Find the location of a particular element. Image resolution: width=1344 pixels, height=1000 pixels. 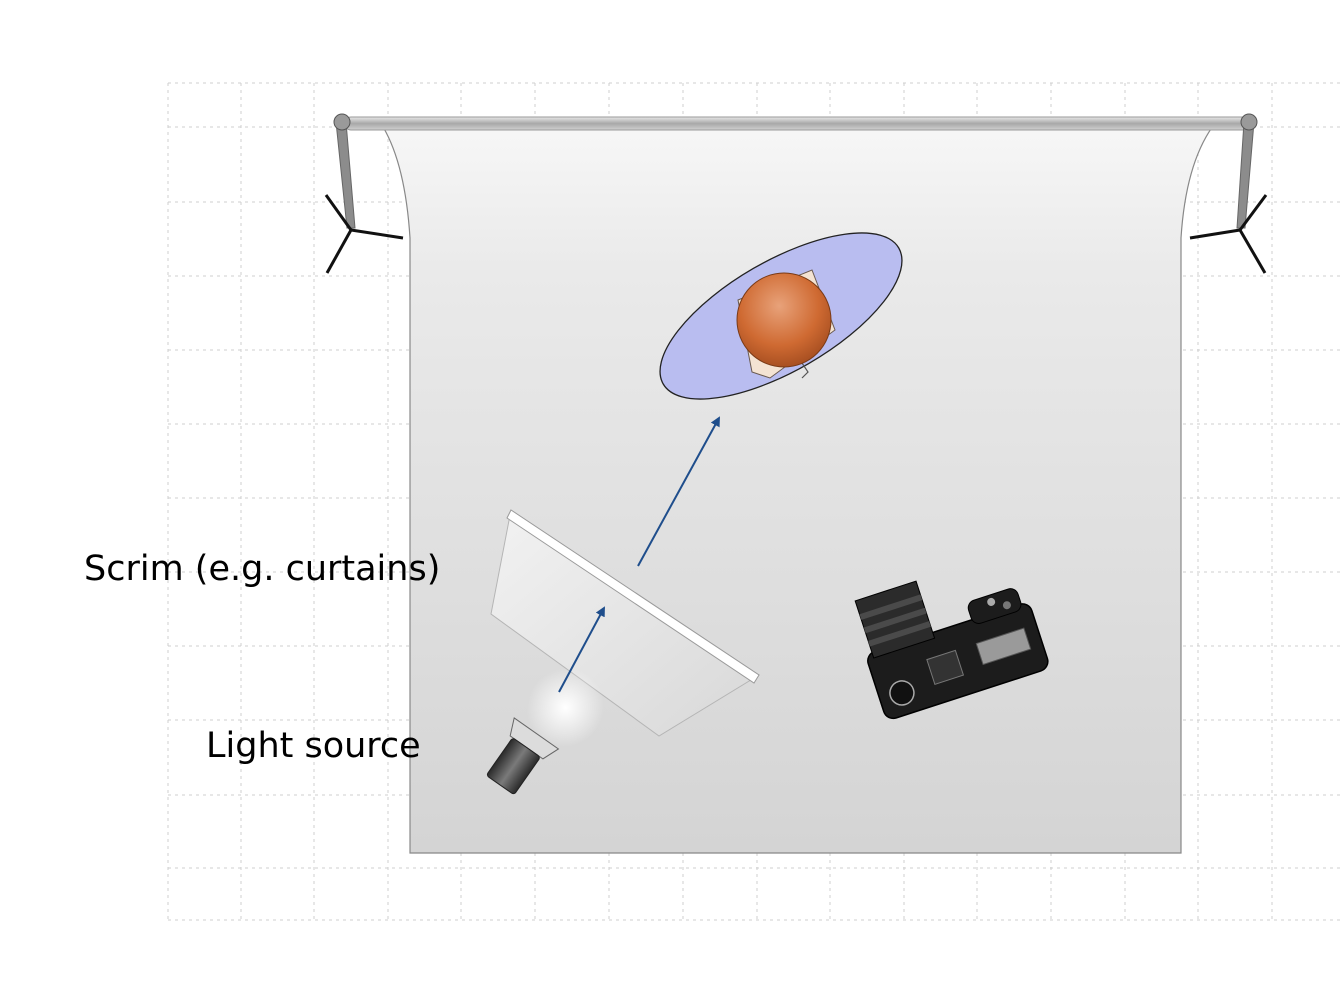

subject is located at coordinates (781, 316).